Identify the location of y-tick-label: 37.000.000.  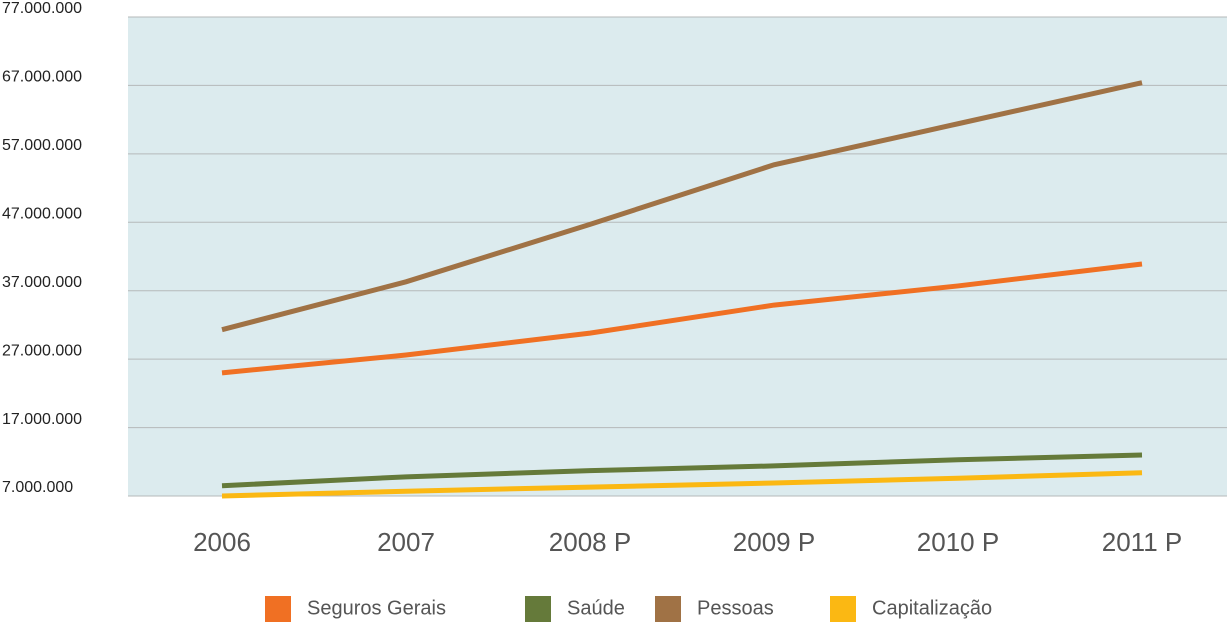
(42, 282).